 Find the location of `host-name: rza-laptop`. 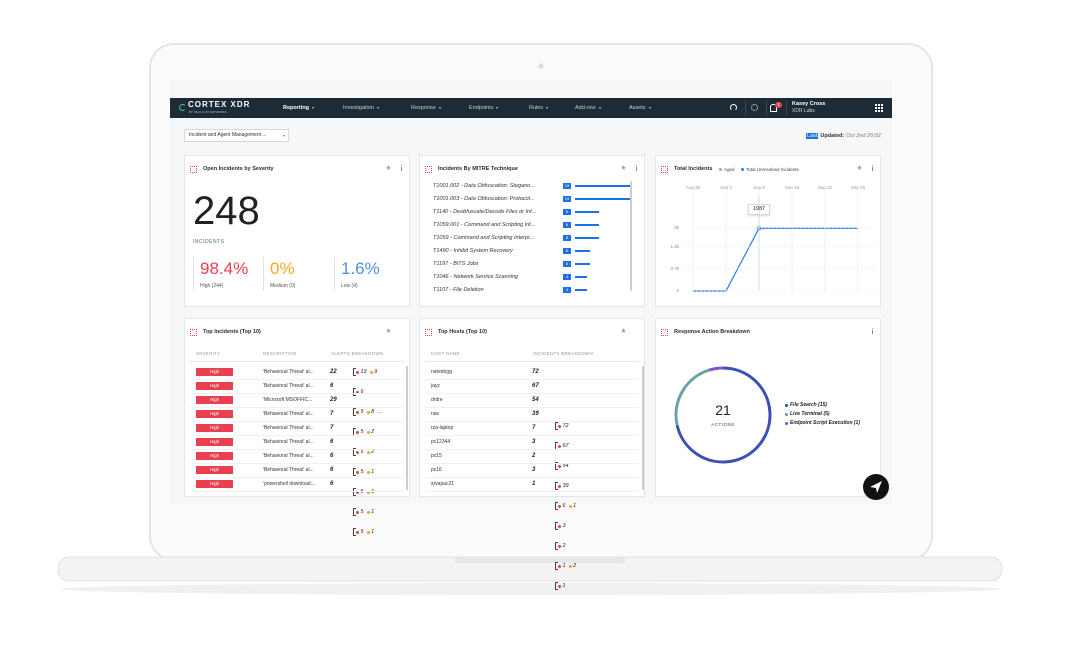

host-name: rza-laptop is located at coordinates (442, 428).